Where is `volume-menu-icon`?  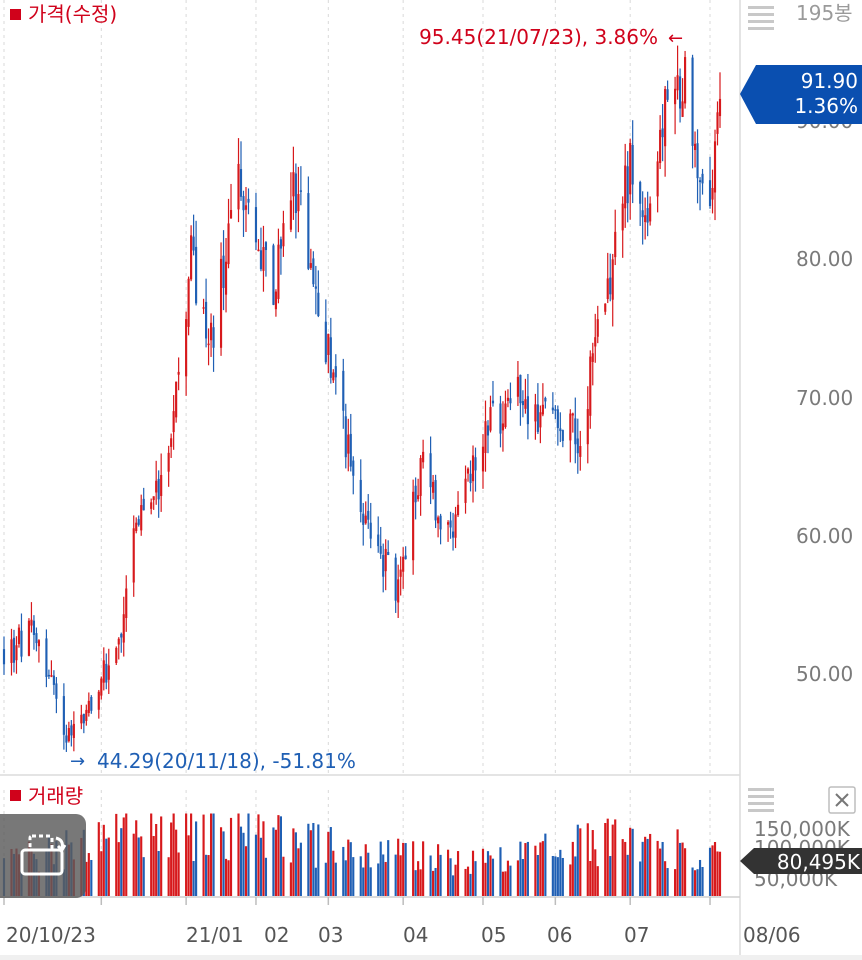
volume-menu-icon is located at coordinates (761, 800).